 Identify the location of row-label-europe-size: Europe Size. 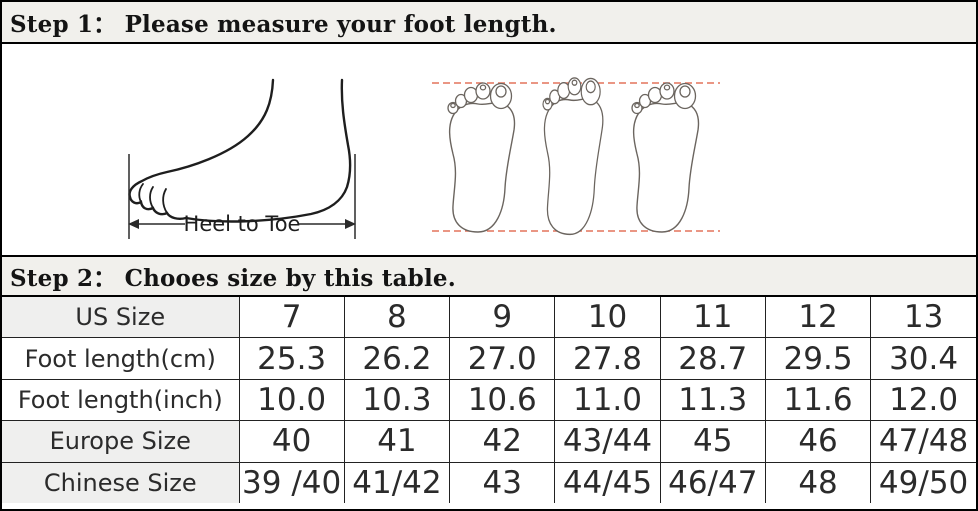
(121, 441).